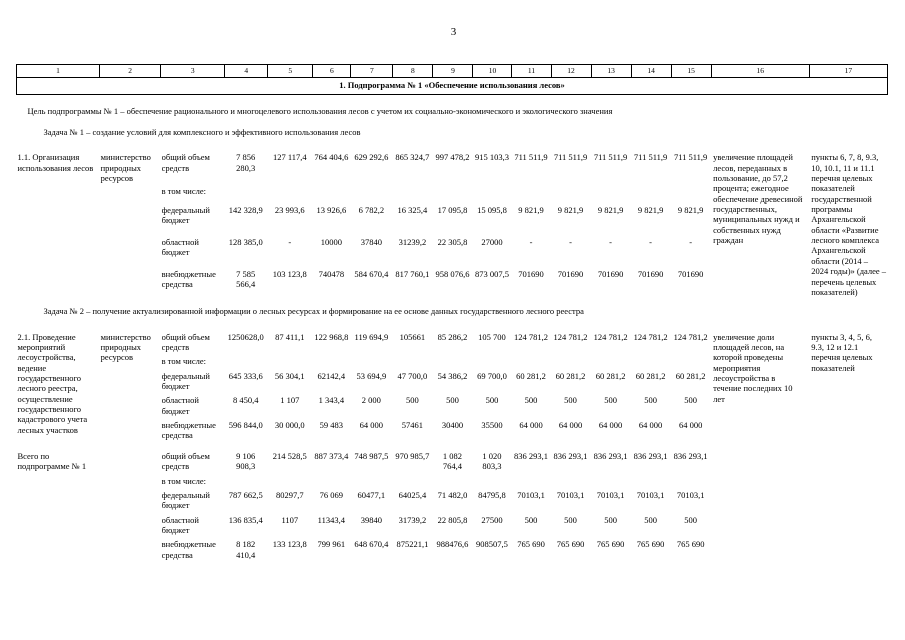  I want to click on value-cell-year-2: 23 993,6, so click(289, 209).